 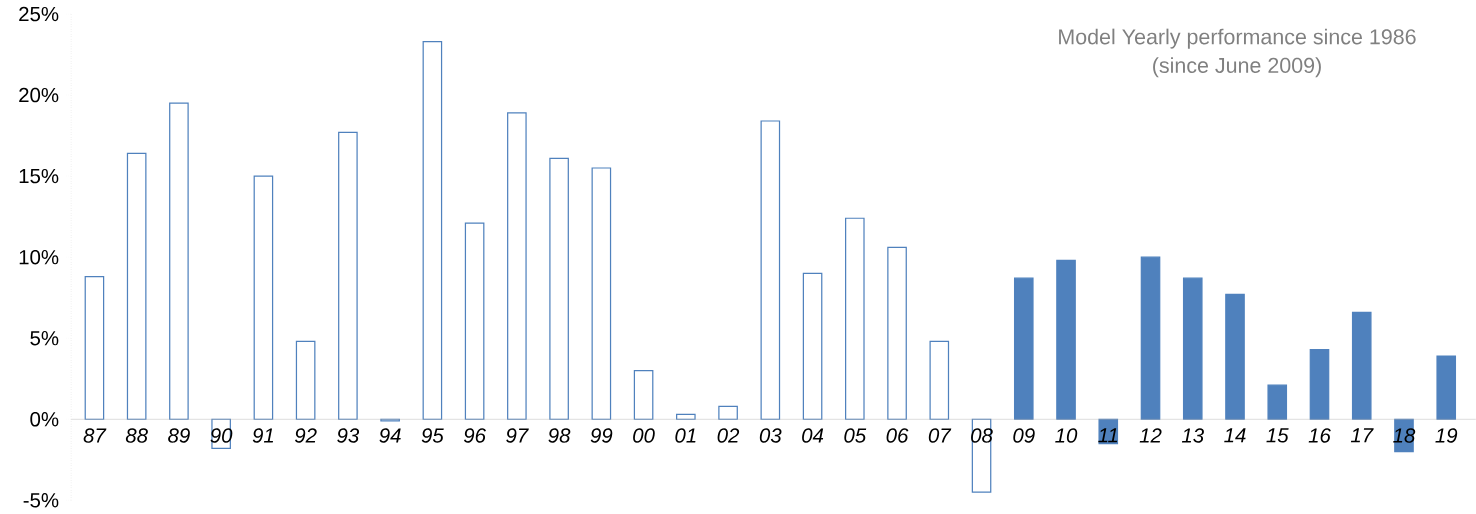 I want to click on x-tick-label: 88, so click(x=136, y=435).